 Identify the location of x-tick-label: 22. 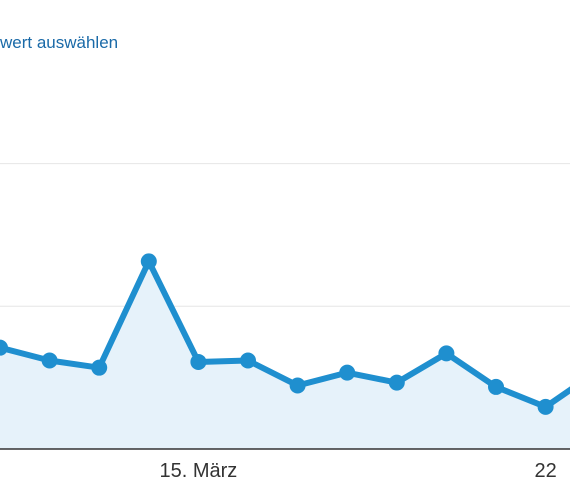
(545, 471).